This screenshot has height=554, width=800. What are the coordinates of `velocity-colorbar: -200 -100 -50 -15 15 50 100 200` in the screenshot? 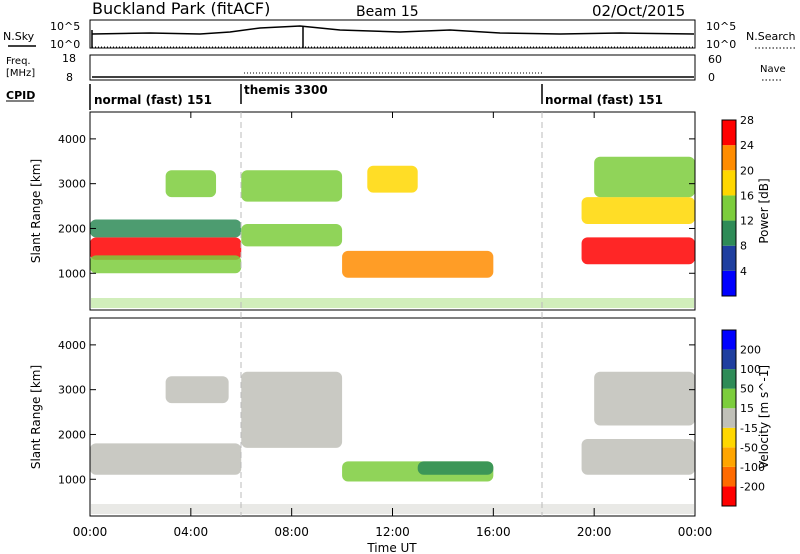 It's located at (743, 418).